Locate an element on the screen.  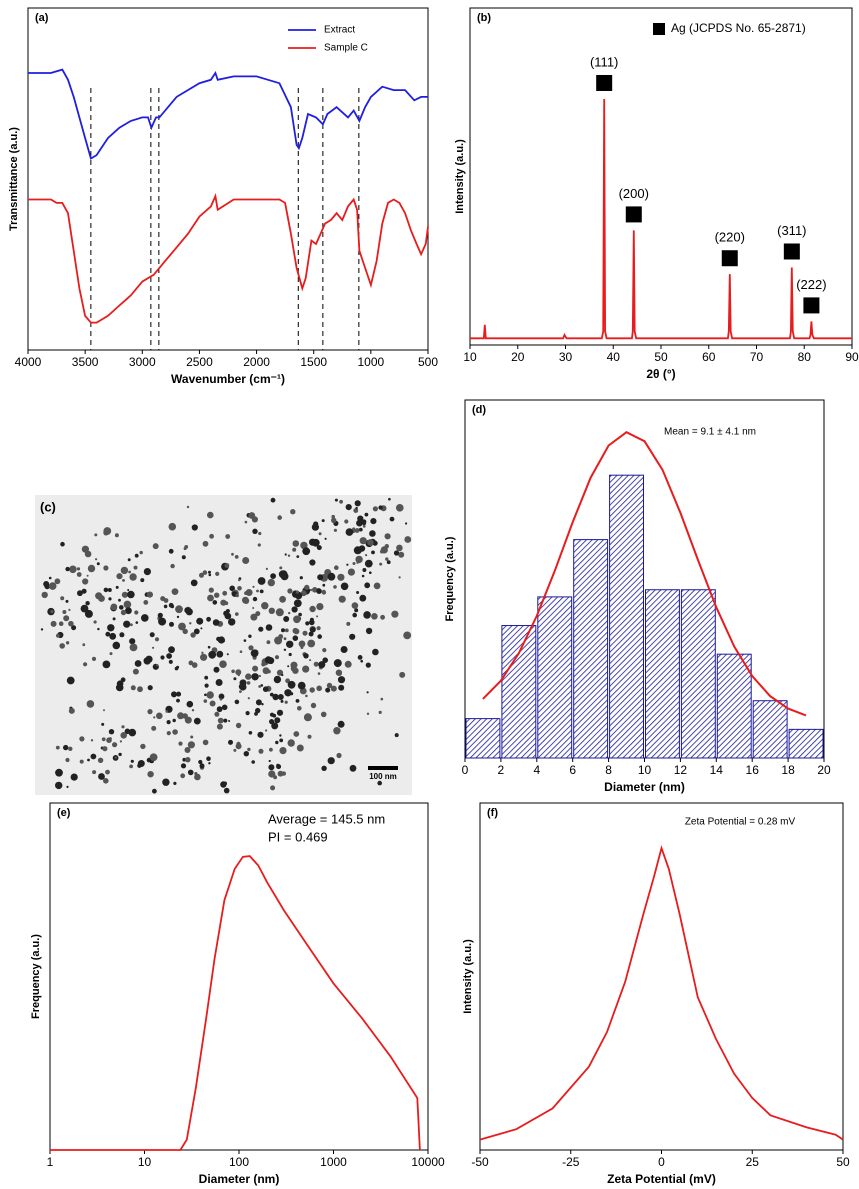
panel-label: (b) is located at coordinates (484, 18).